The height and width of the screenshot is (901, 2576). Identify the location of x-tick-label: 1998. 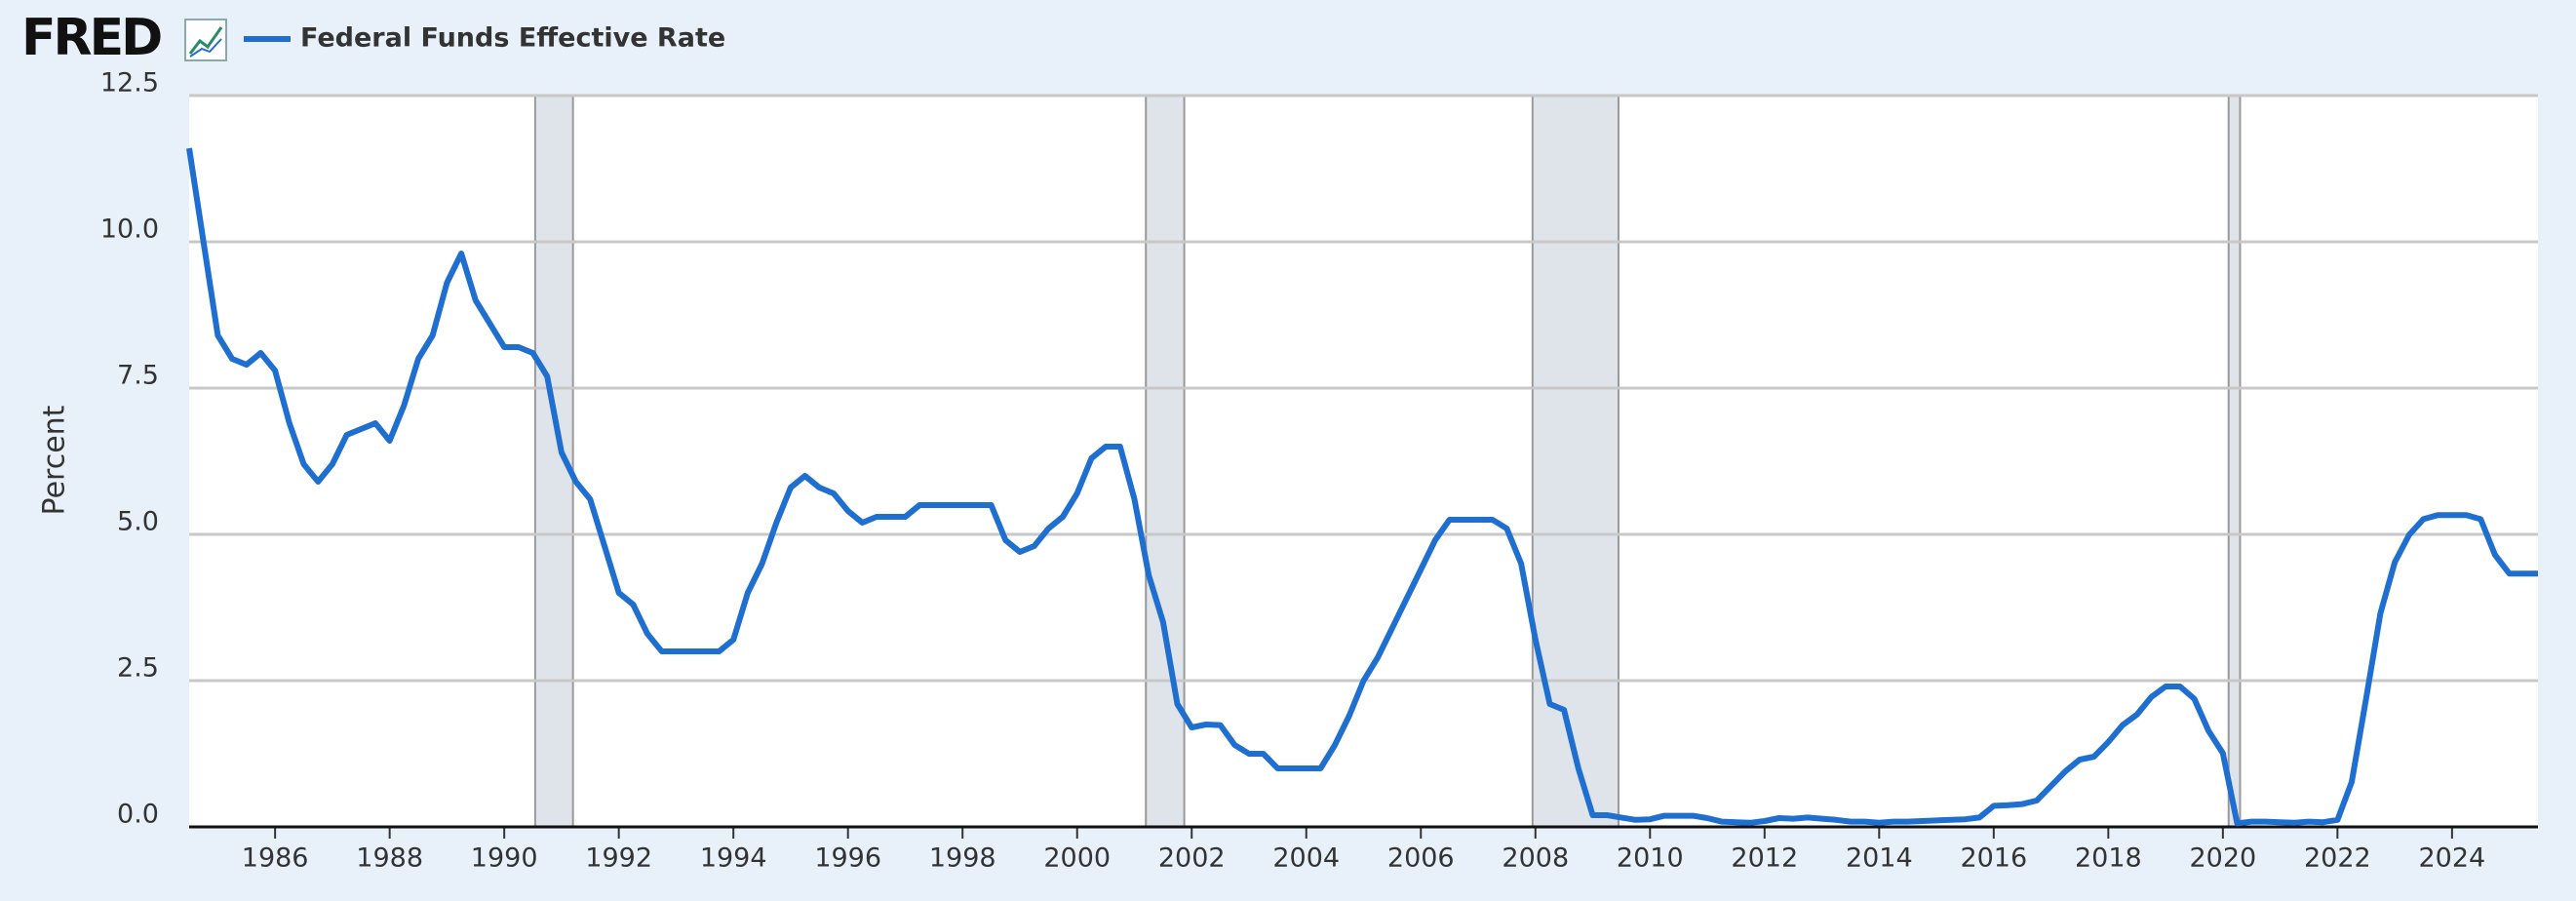
(962, 859).